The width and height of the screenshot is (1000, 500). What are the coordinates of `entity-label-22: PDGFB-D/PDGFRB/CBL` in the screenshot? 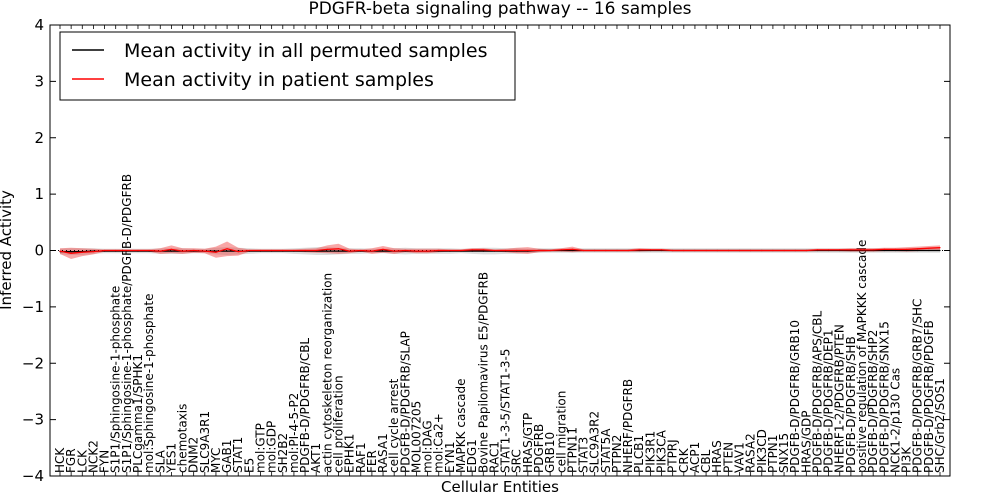 It's located at (305, 405).